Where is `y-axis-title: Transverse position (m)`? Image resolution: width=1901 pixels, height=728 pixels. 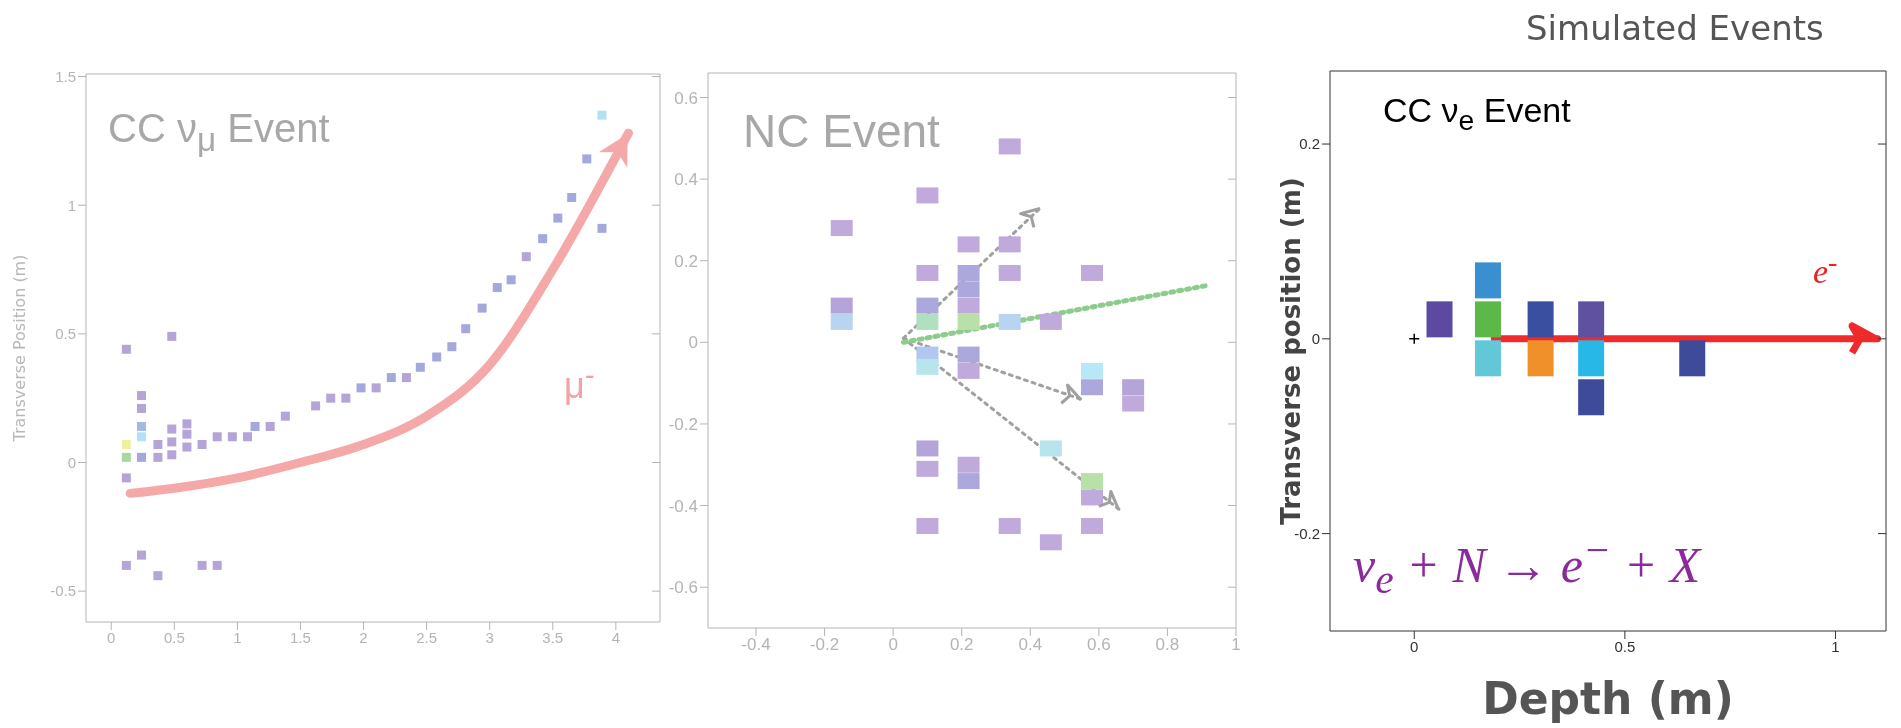 y-axis-title: Transverse position (m) is located at coordinates (1291, 351).